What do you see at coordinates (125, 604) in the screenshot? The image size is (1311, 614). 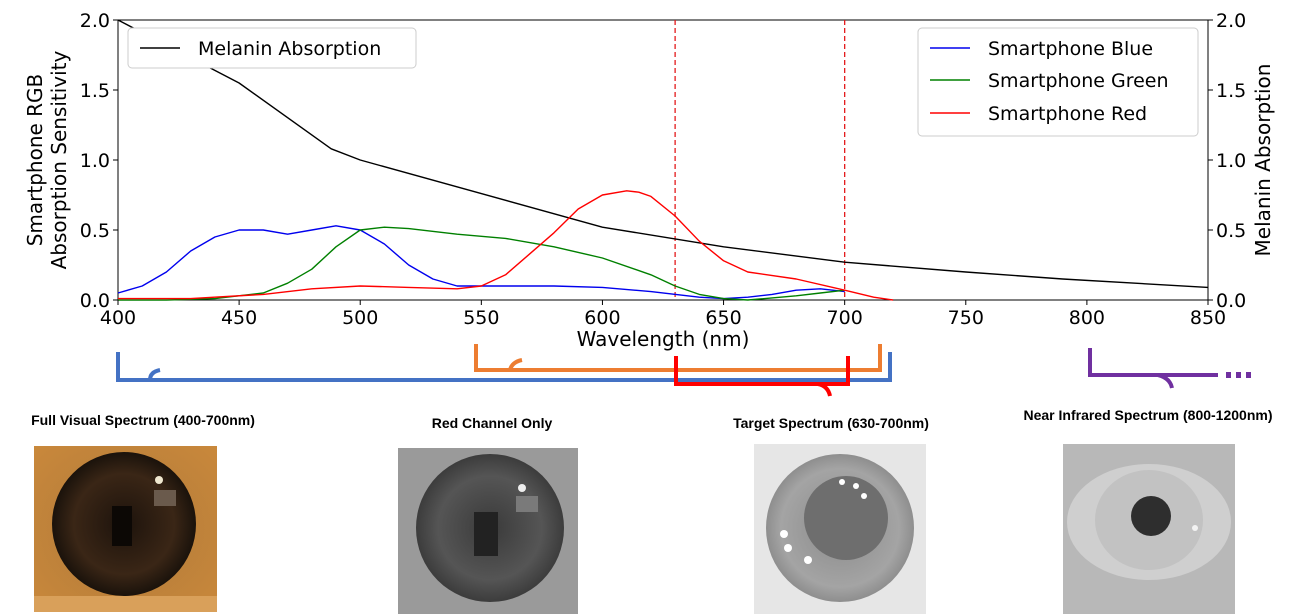 I see `lower-lid` at bounding box center [125, 604].